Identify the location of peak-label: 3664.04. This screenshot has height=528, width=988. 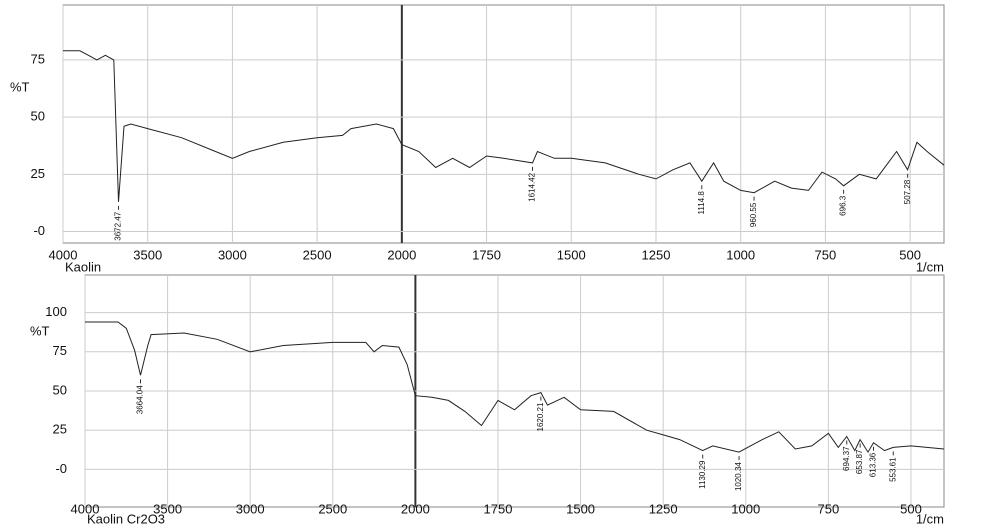
(140, 399).